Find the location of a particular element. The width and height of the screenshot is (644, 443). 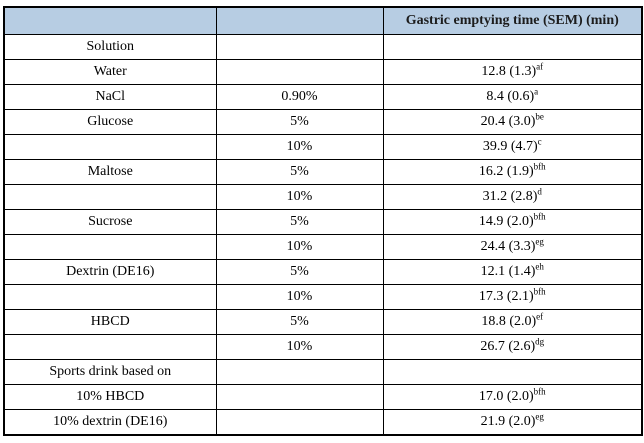

table-row-dextrin-5: Dextrin (DE16) 5% 12.1 (1.4)eh is located at coordinates (323, 272).